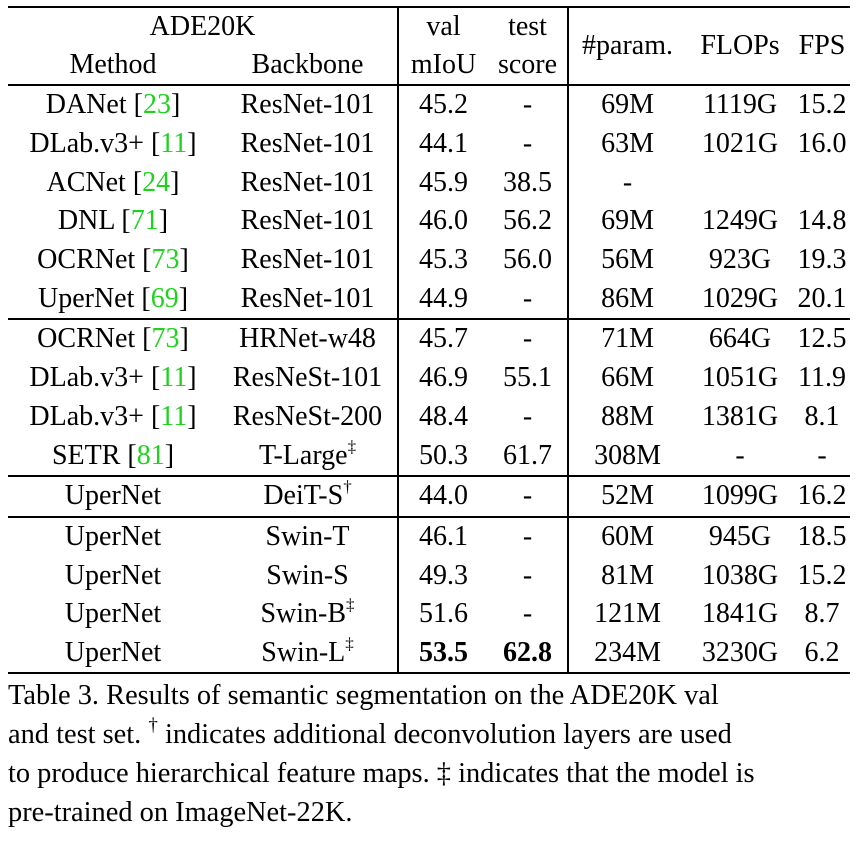 The image size is (858, 841). What do you see at coordinates (150, 455) in the screenshot?
I see `citation-link: 81` at bounding box center [150, 455].